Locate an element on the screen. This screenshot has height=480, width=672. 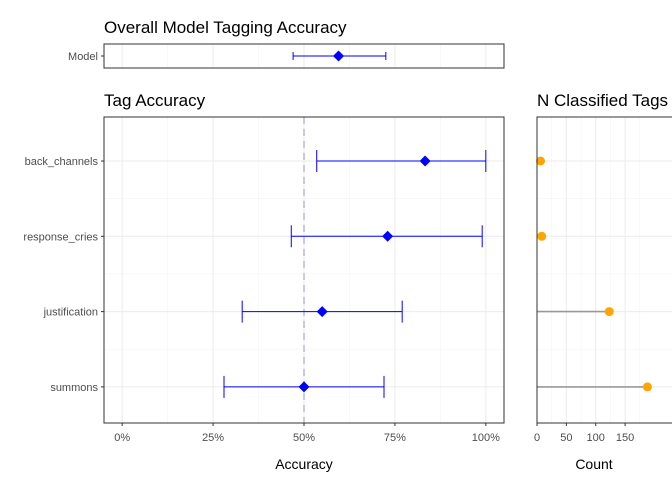
overall-accuracy-marks is located at coordinates (339, 56).